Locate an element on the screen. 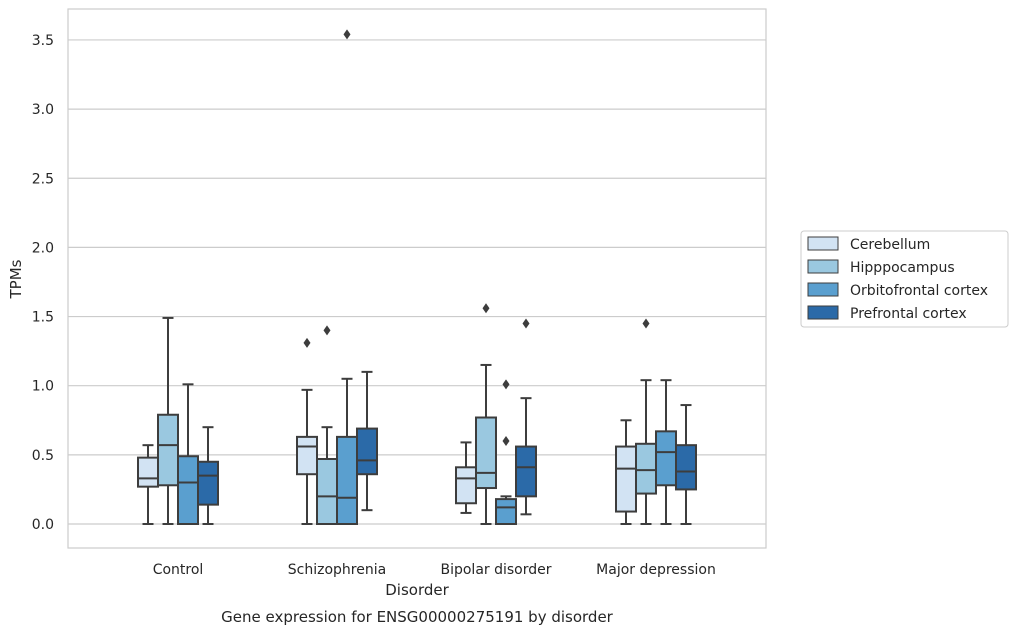 This screenshot has height=634, width=1018. legend-label: Orbitofrontal cortex is located at coordinates (919, 291).